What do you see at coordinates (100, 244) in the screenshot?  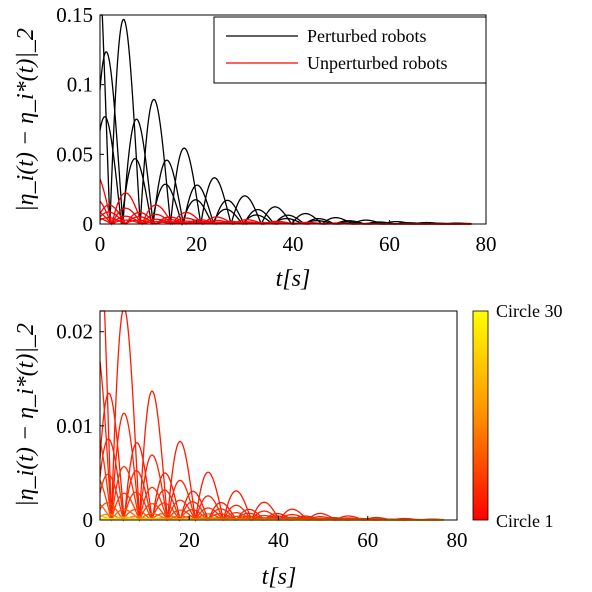 I see `top-x-tick-label: 0` at bounding box center [100, 244].